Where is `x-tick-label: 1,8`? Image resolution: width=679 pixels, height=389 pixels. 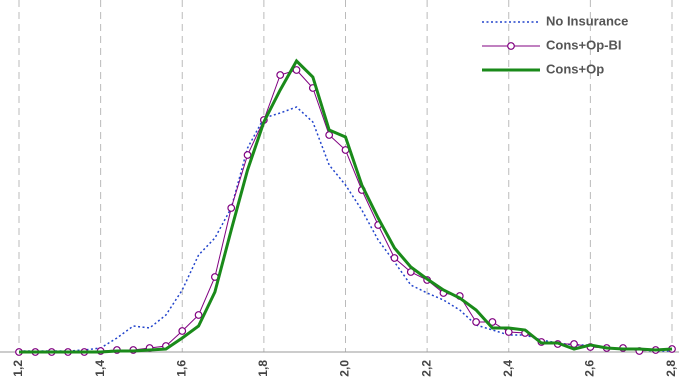 x-tick-label: 1,8 is located at coordinates (263, 368).